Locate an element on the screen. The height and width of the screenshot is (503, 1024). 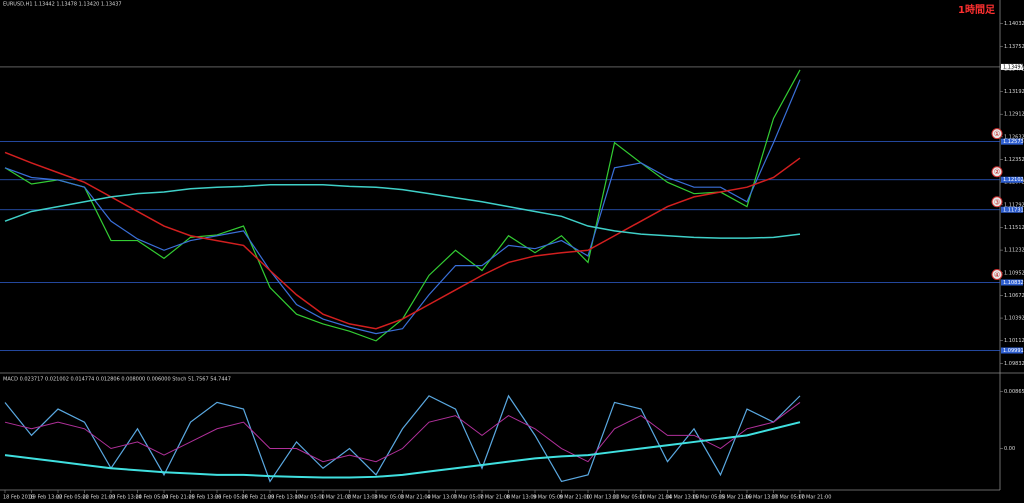
y-tick-label: 1.10392 is located at coordinates (1014, 319).